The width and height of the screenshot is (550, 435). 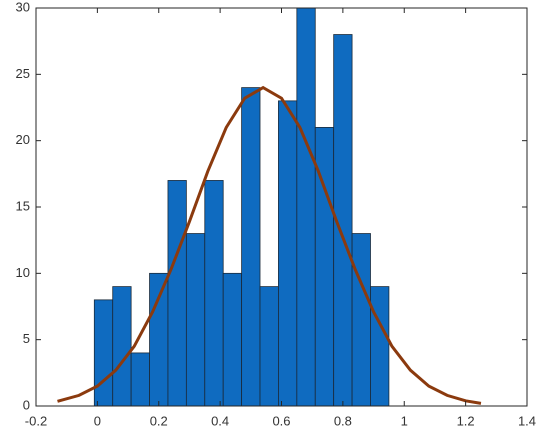 What do you see at coordinates (26, 338) in the screenshot?
I see `y-tick-label: 5` at bounding box center [26, 338].